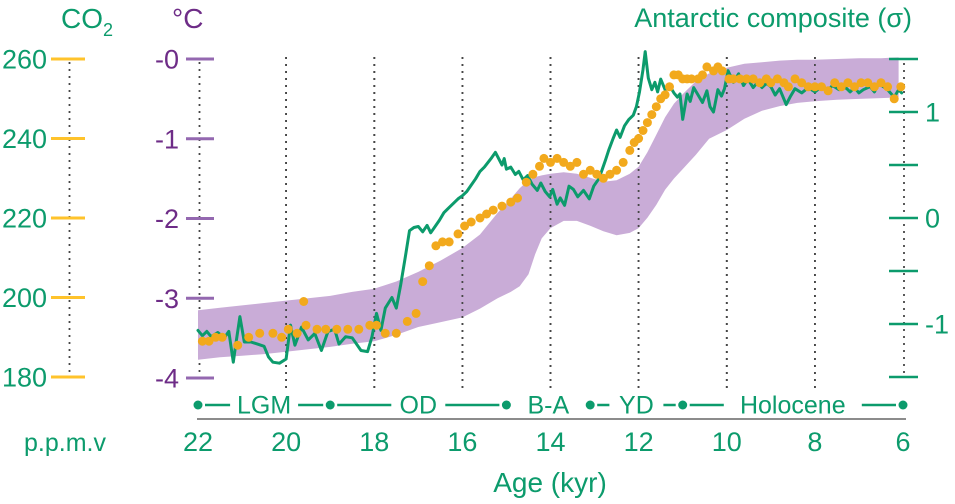  I want to click on x-tick-label-16: 16, so click(462, 442).